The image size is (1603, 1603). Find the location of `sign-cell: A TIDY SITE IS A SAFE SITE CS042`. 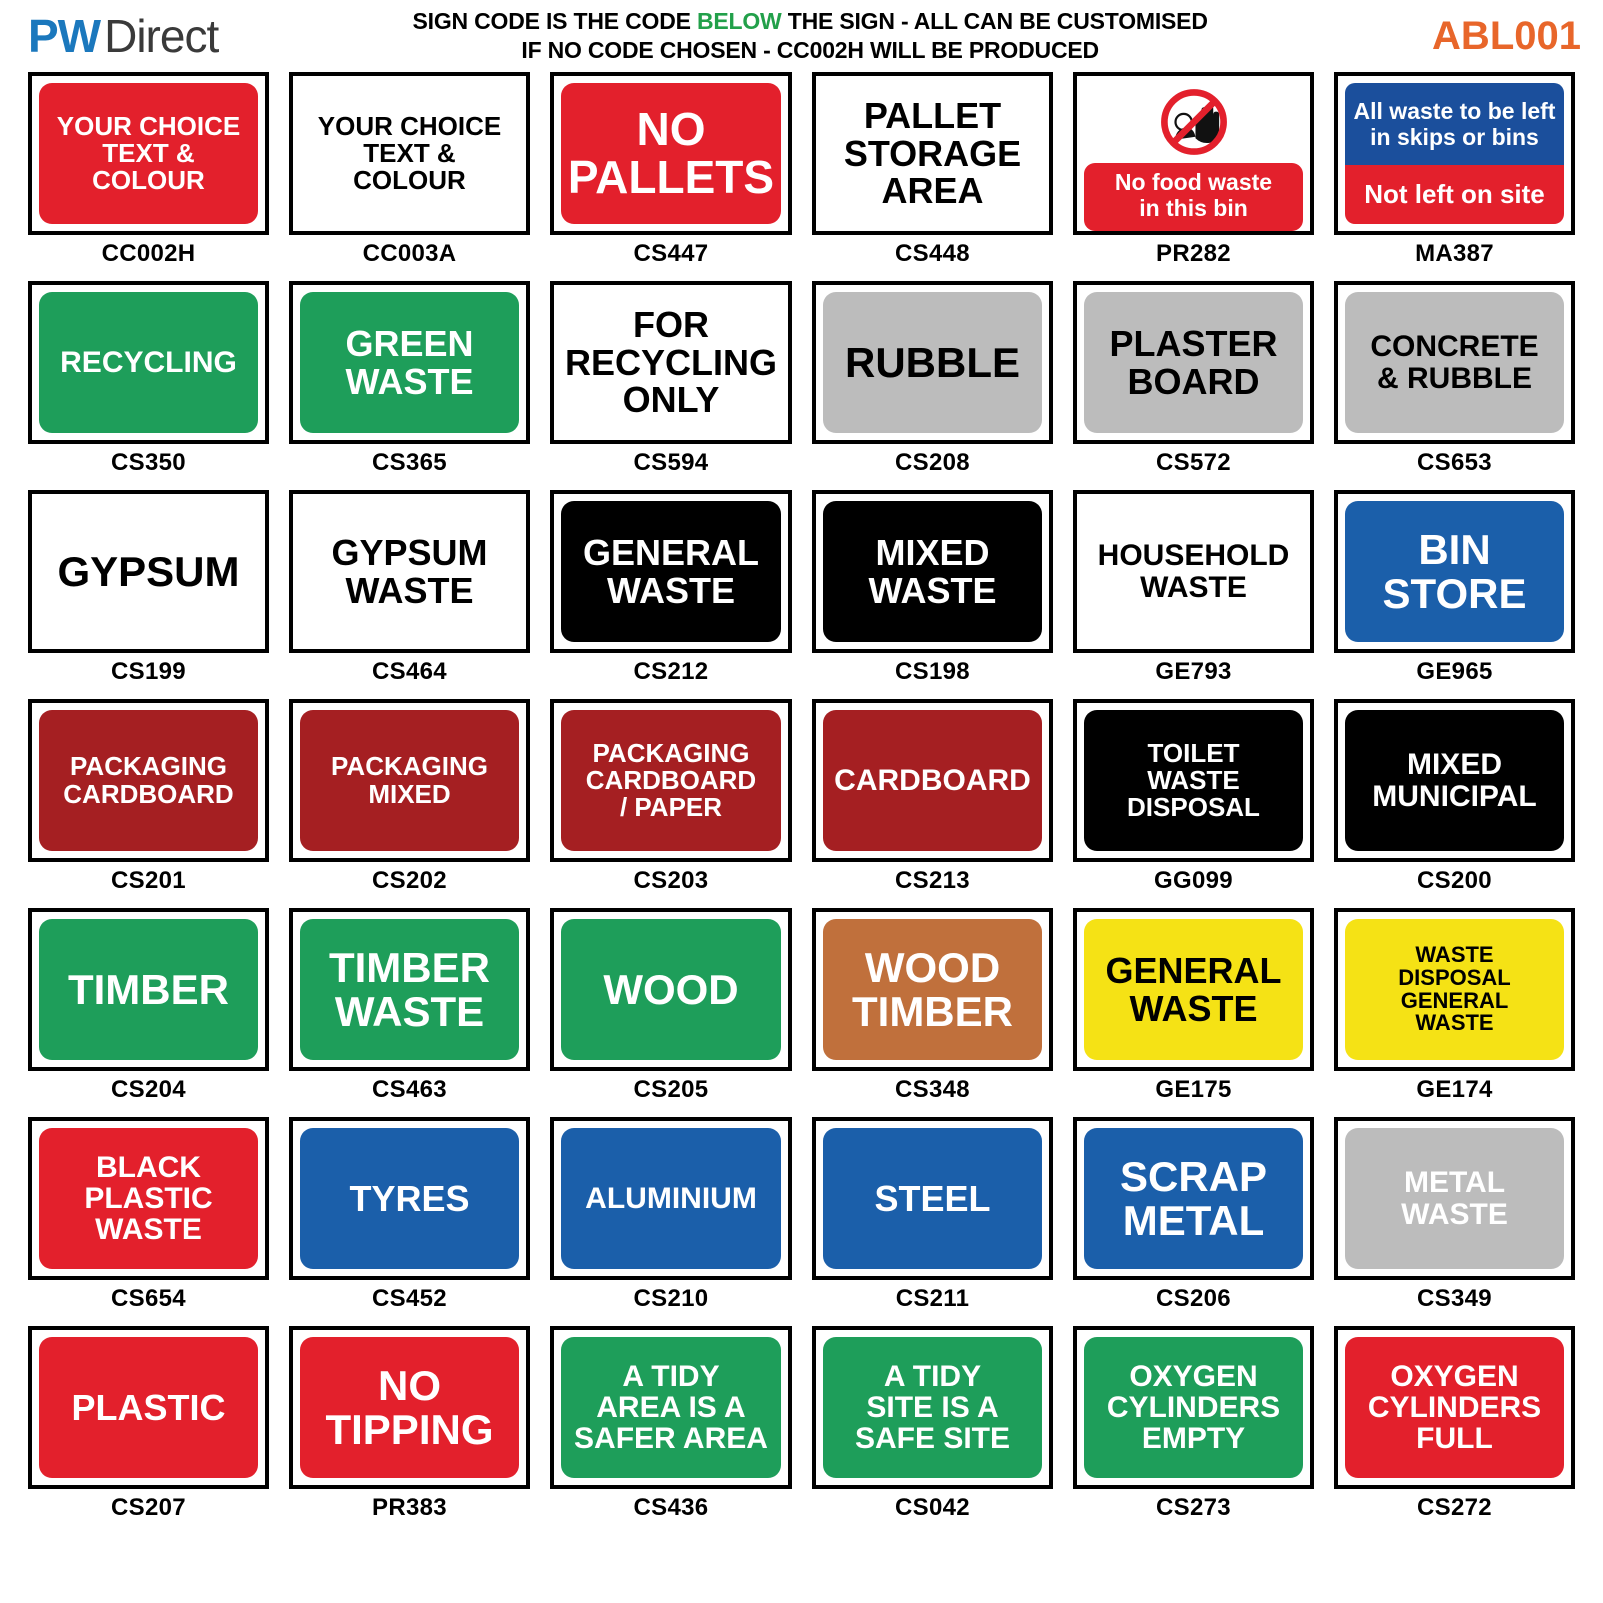

sign-cell: A TIDY SITE IS A SAFE SITE CS042 is located at coordinates (932, 1430).